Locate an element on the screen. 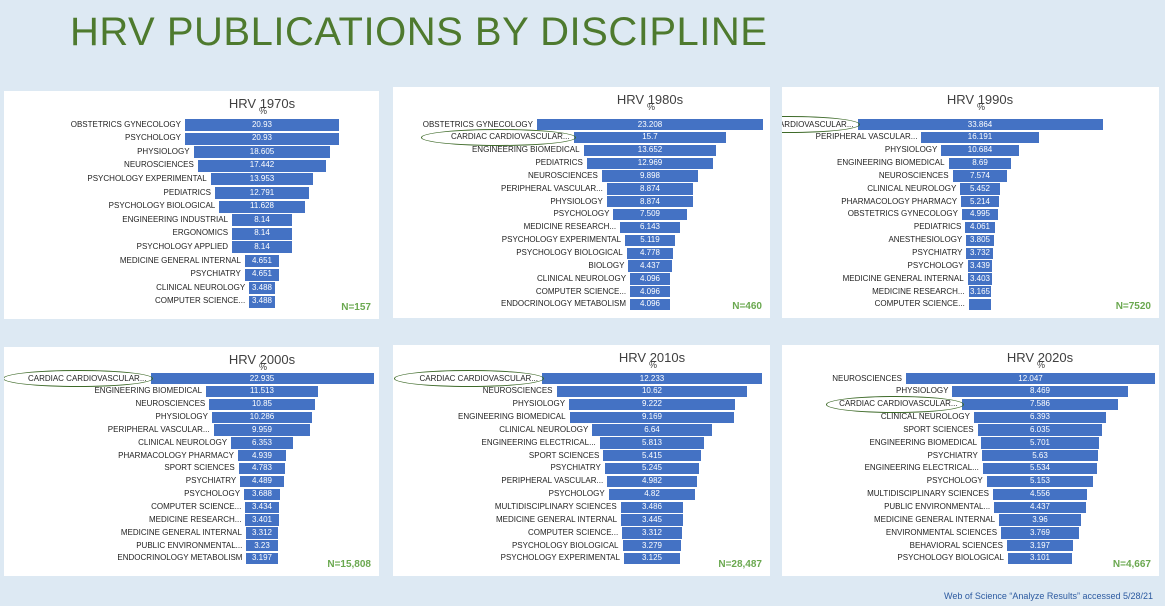 The image size is (1165, 606). category-label: ERGONOMICS is located at coordinates (200, 233).